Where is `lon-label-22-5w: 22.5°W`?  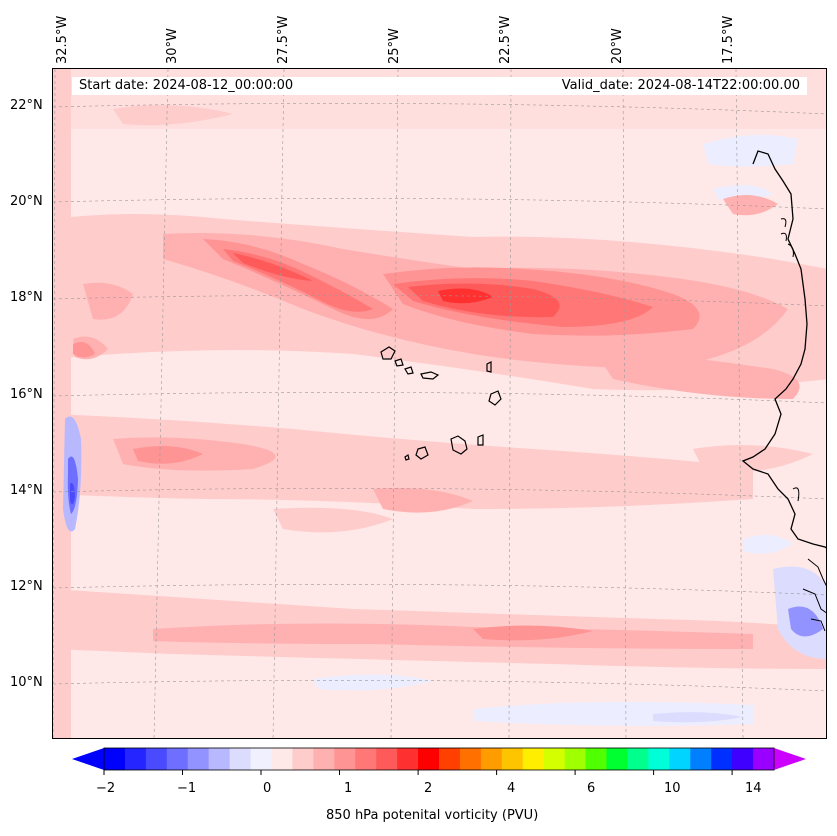
lon-label-22-5w: 22.5°W is located at coordinates (505, 39).